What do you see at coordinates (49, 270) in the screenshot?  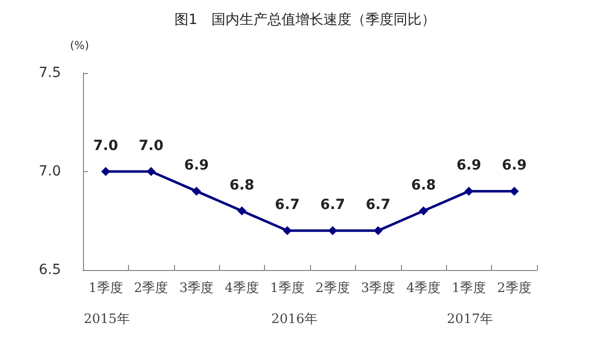 I see `y-tick-label: 6.5` at bounding box center [49, 270].